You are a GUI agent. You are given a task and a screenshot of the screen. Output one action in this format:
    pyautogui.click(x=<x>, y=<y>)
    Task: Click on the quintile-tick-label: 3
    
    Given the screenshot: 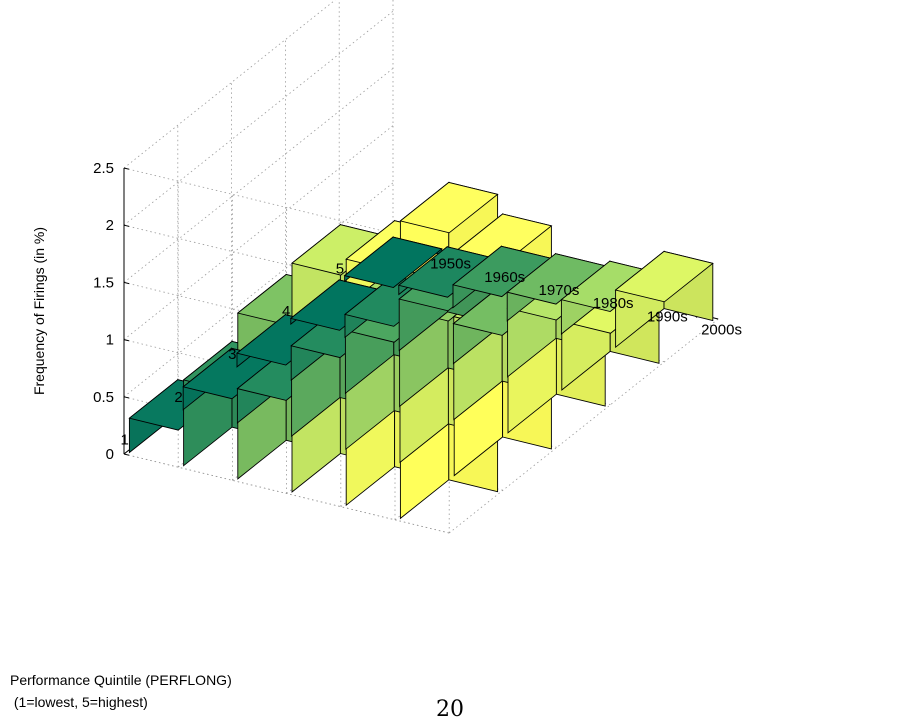 What is the action you would take?
    pyautogui.click(x=232, y=354)
    